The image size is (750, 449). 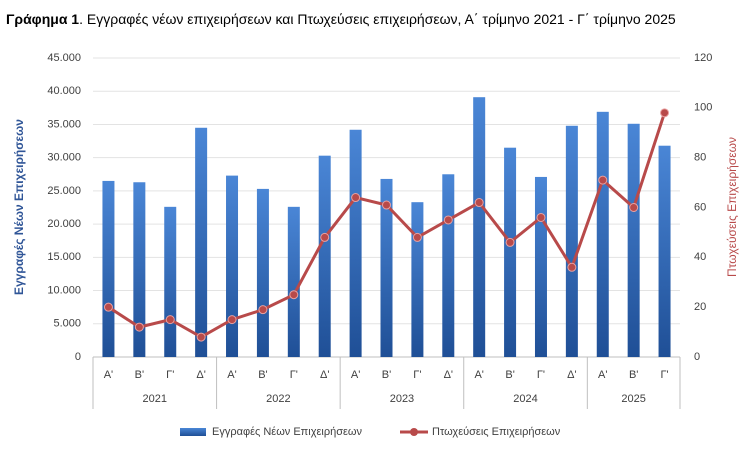 What do you see at coordinates (700, 307) in the screenshot?
I see `y2-tick-label: 20` at bounding box center [700, 307].